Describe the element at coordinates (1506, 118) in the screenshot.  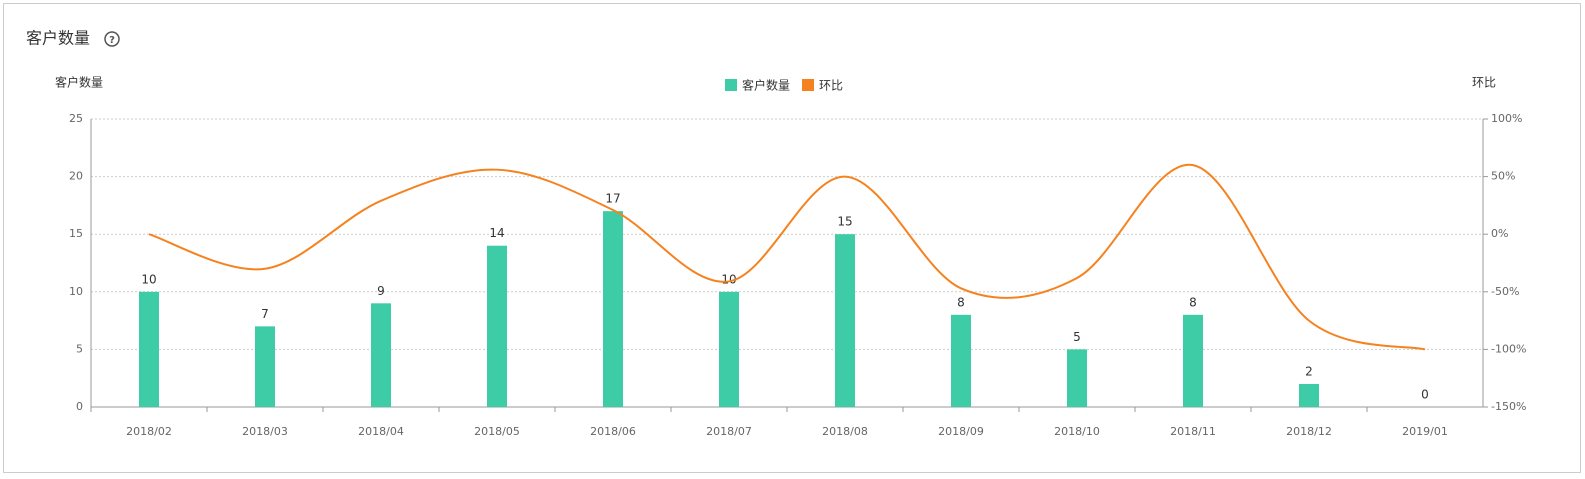
I see `y2-tick-label: 100%` at that location.